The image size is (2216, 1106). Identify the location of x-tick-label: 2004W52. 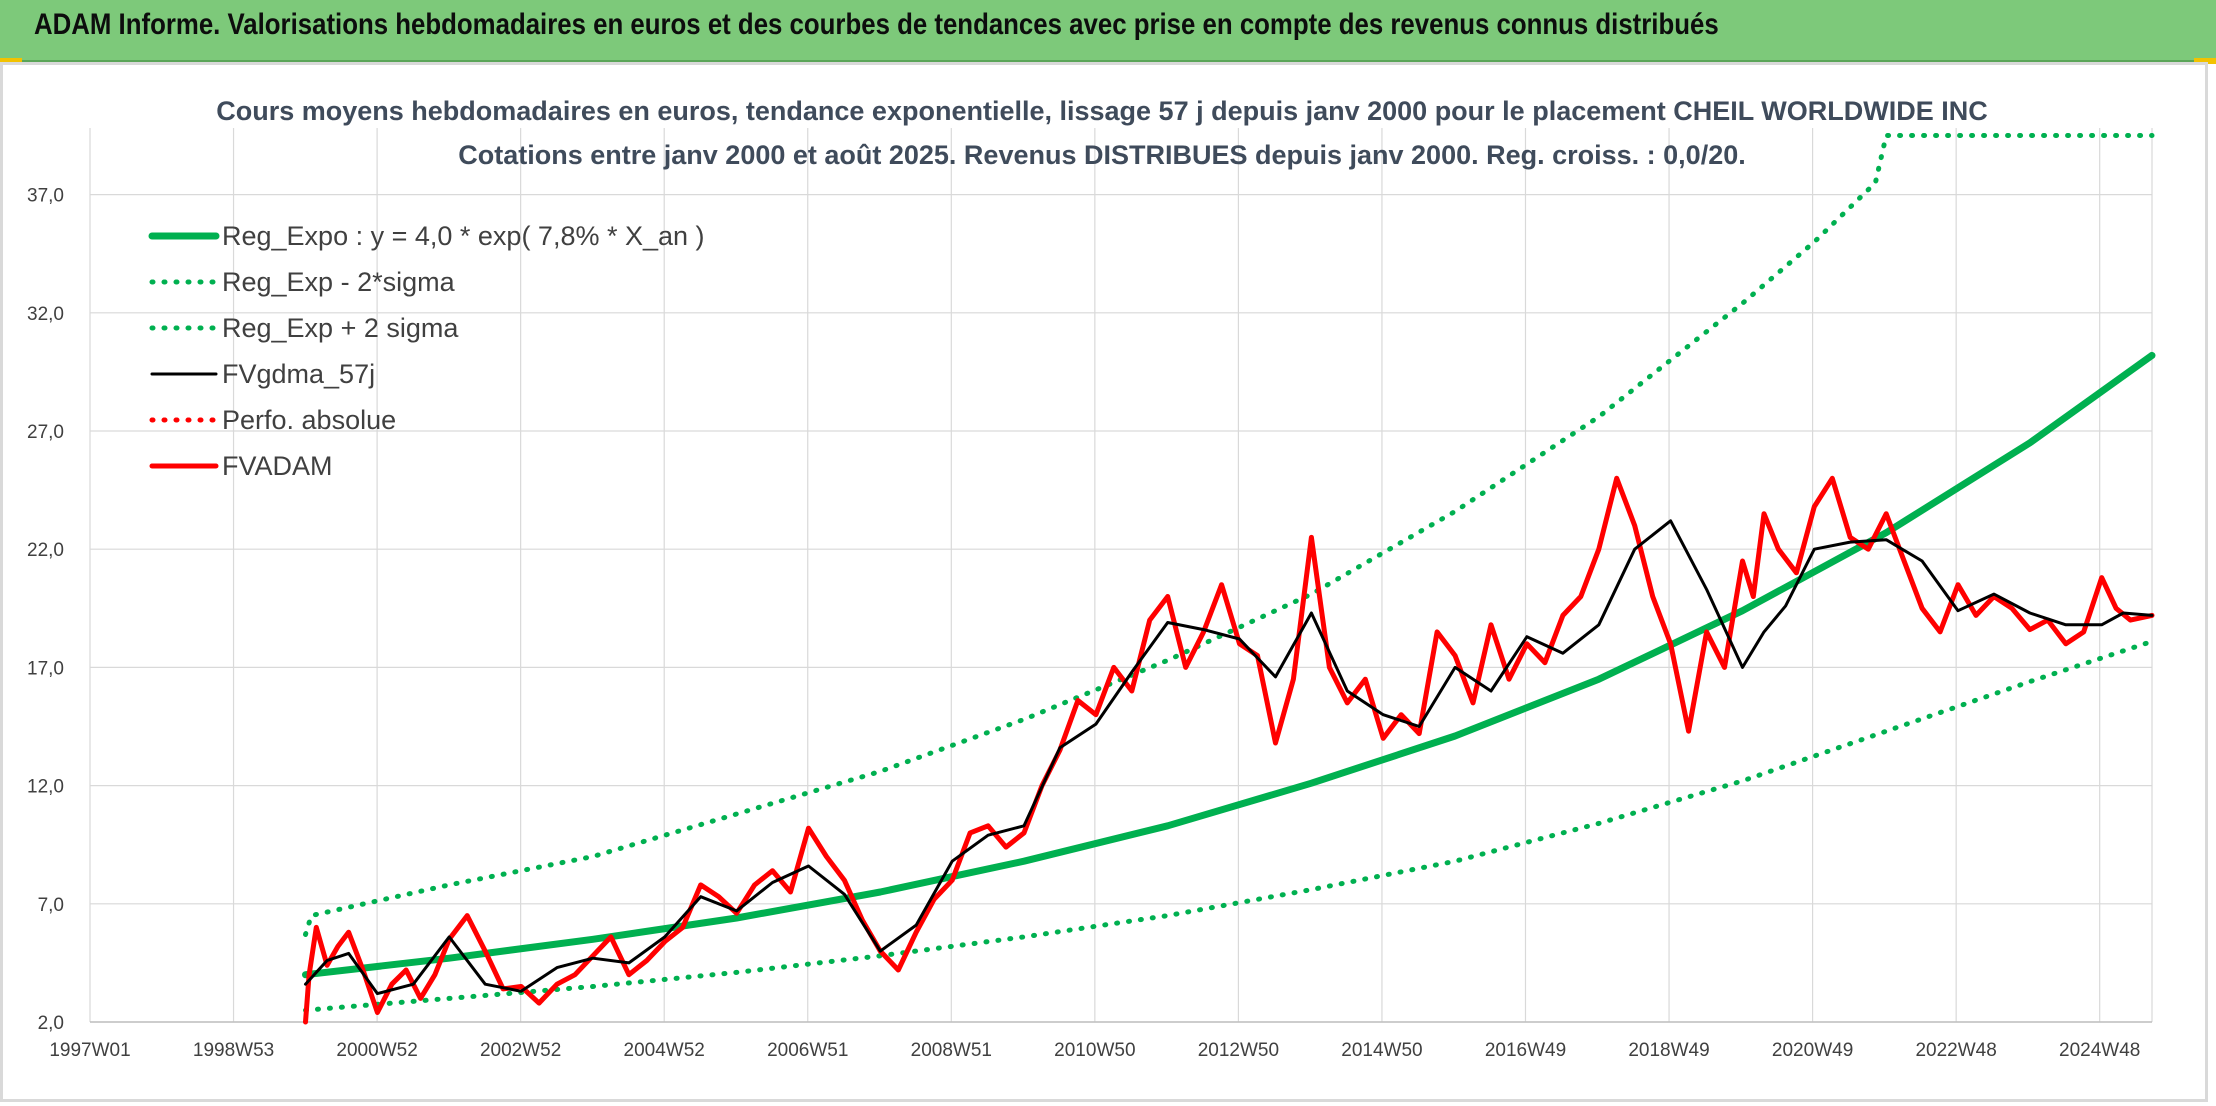
(664, 1050).